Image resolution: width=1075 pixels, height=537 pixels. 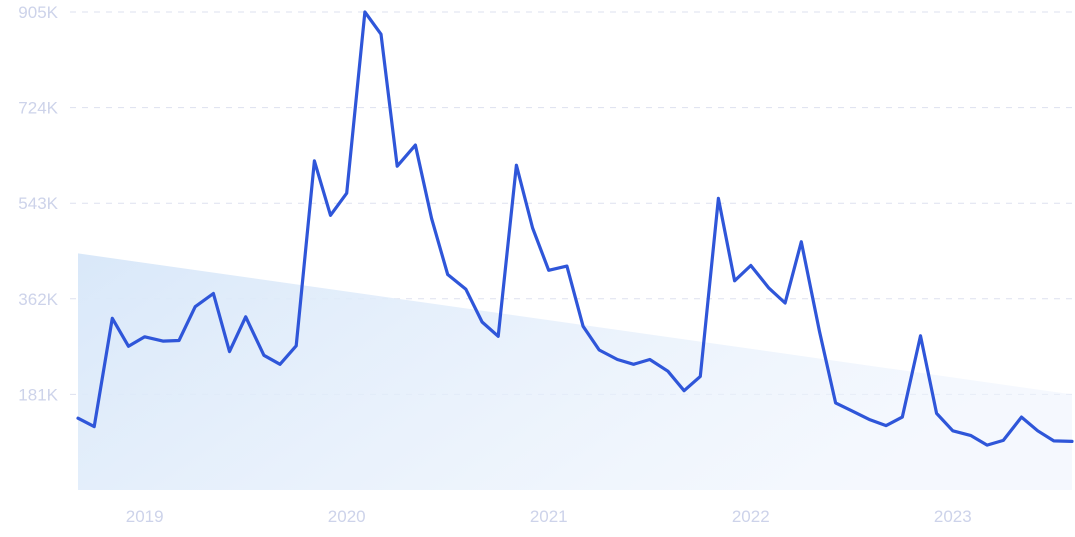 I want to click on x-tick-label: 2019, so click(x=145, y=516).